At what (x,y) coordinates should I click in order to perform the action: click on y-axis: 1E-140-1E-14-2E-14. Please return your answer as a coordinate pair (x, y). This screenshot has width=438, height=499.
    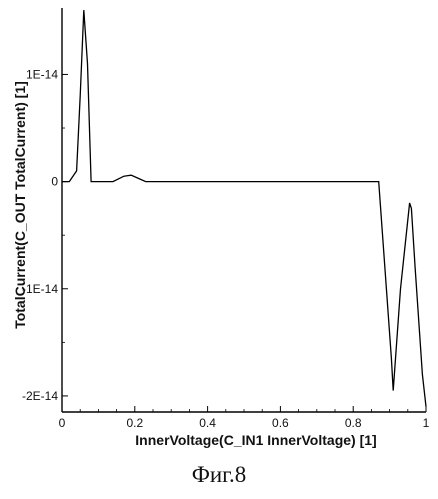
    Looking at the image, I should click on (45, 234).